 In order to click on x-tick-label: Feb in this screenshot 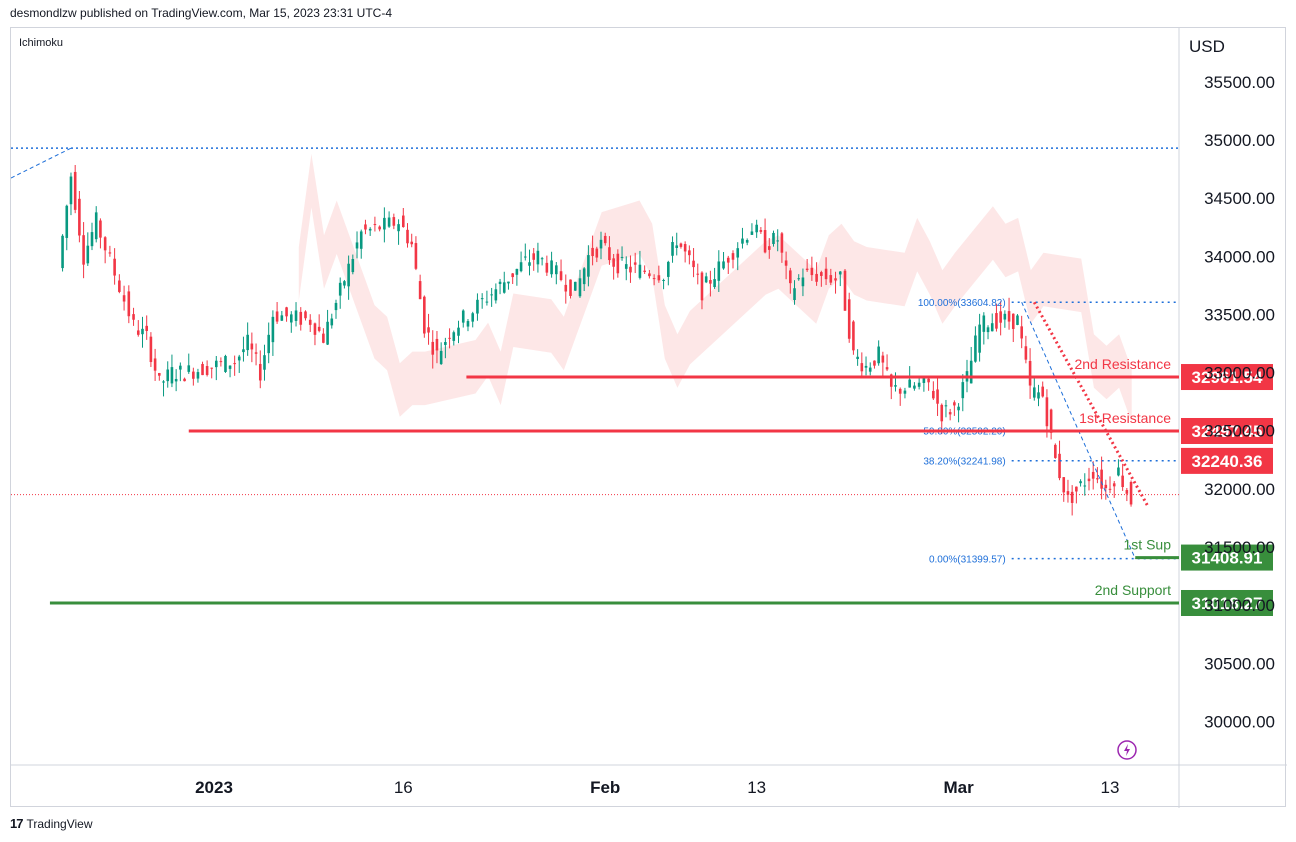, I will do `click(605, 787)`.